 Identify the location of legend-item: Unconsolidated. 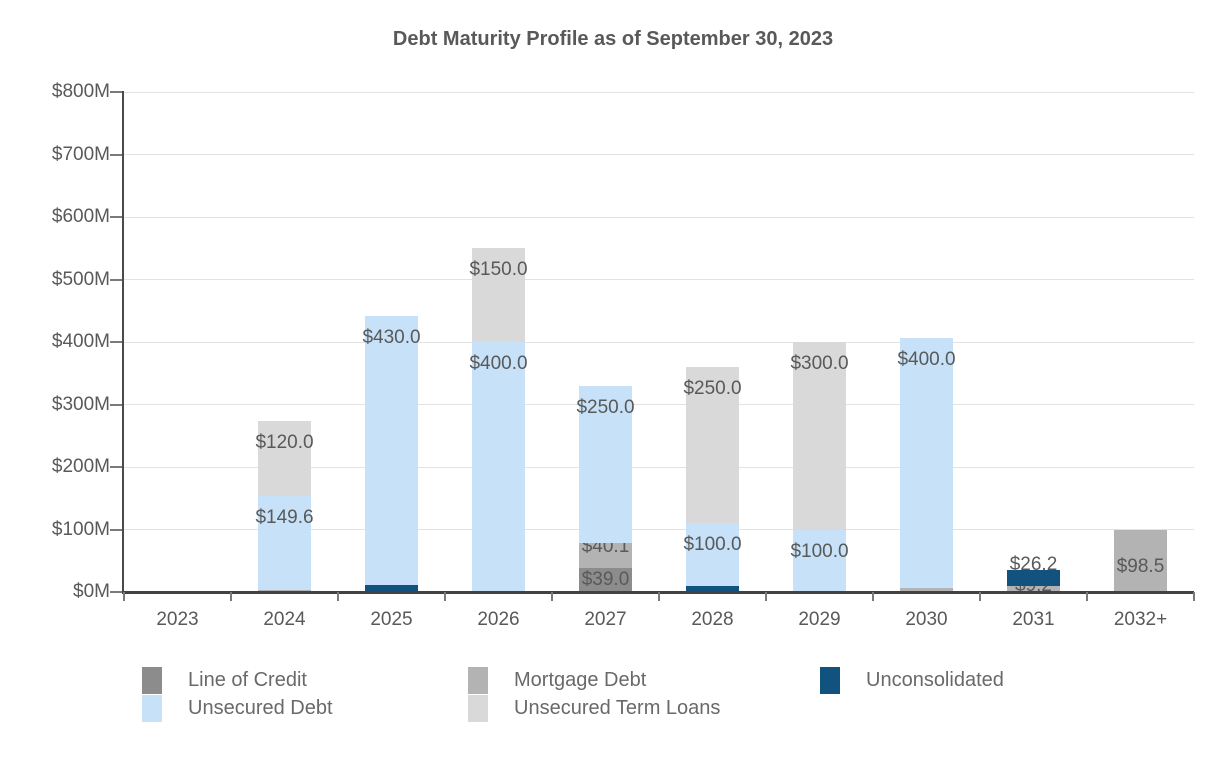
(990, 680).